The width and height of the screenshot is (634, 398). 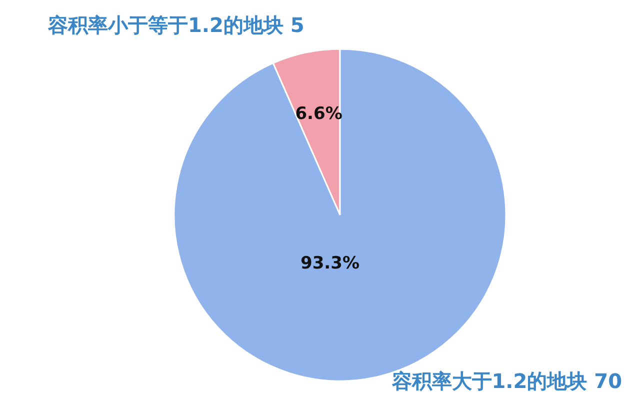 What do you see at coordinates (330, 264) in the screenshot?
I see `data-label: 93.3%` at bounding box center [330, 264].